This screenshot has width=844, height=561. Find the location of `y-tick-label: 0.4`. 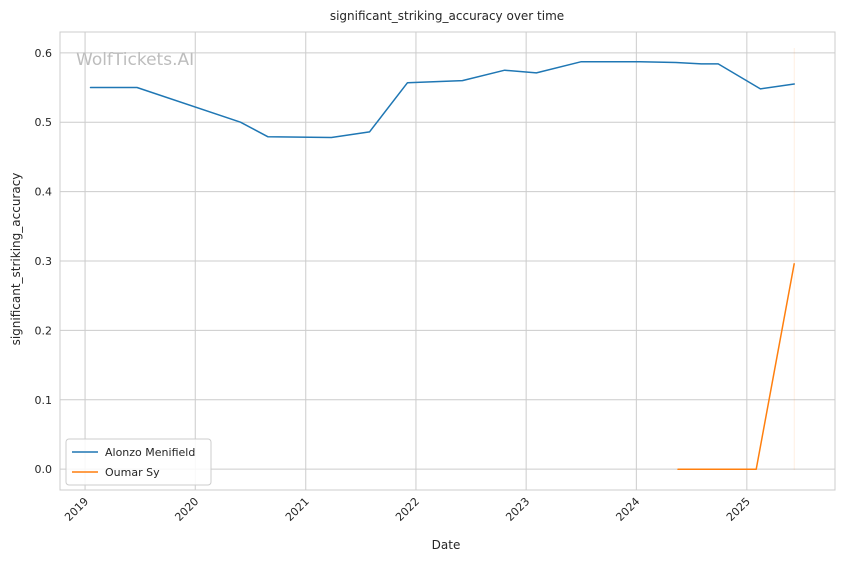

y-tick-label: 0.4 is located at coordinates (44, 192).